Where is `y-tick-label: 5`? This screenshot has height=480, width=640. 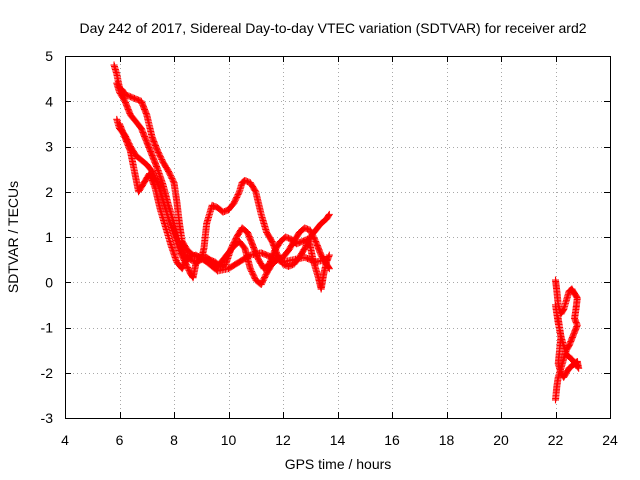 y-tick-label: 5 is located at coordinates (49, 56).